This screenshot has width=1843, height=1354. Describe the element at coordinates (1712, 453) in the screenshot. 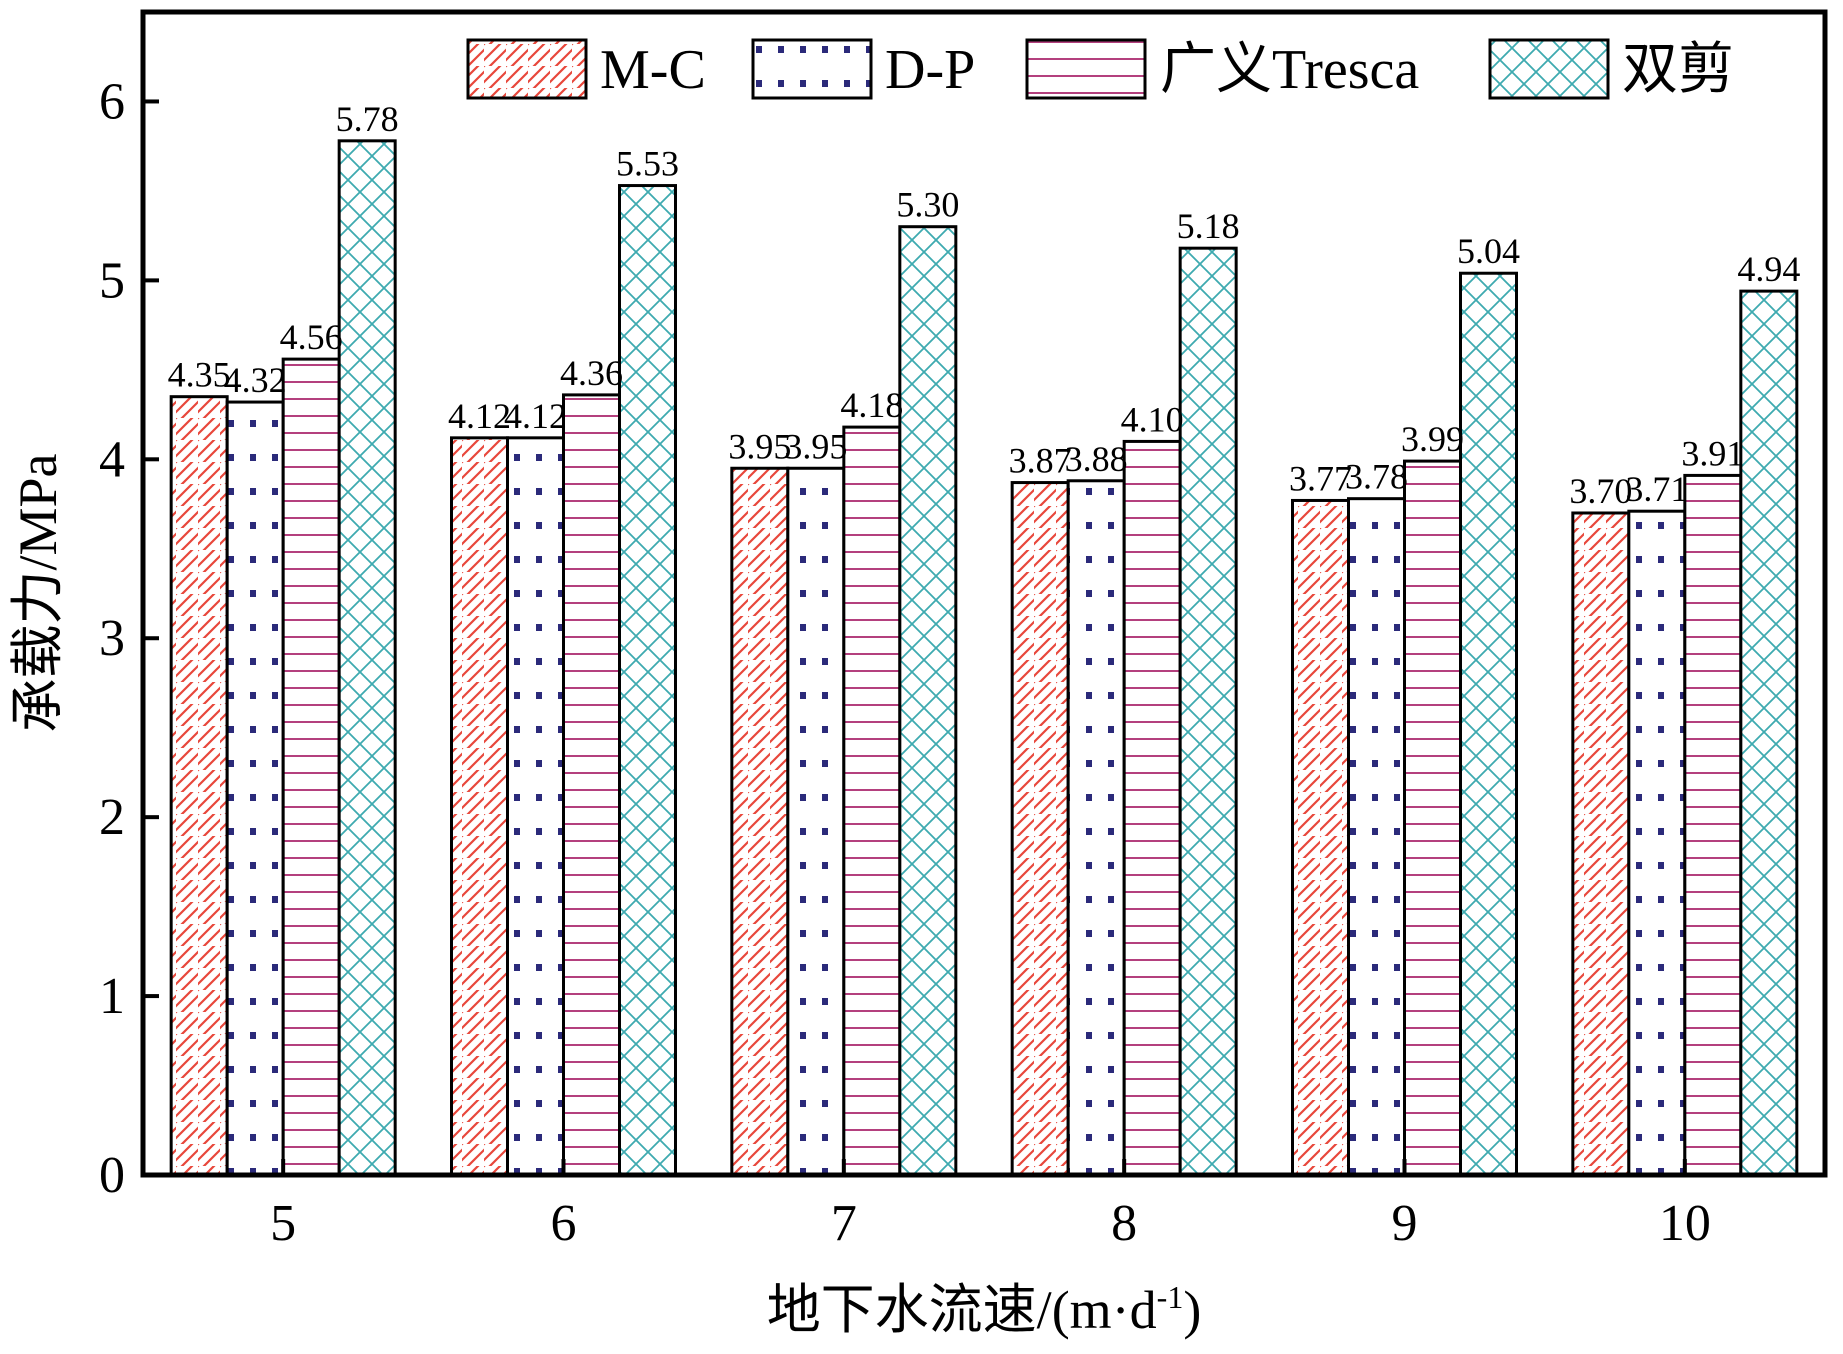

I see `data-label-tresca-10: 3.91` at that location.